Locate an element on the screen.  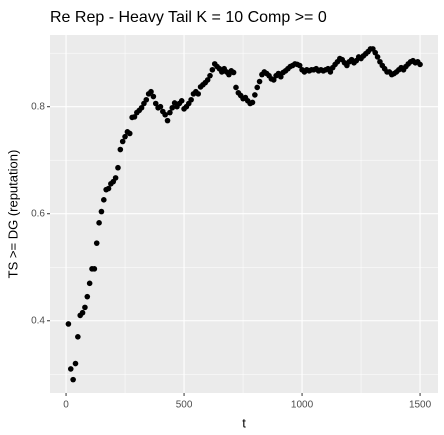
x-tick-label: 0 is located at coordinates (66, 405).